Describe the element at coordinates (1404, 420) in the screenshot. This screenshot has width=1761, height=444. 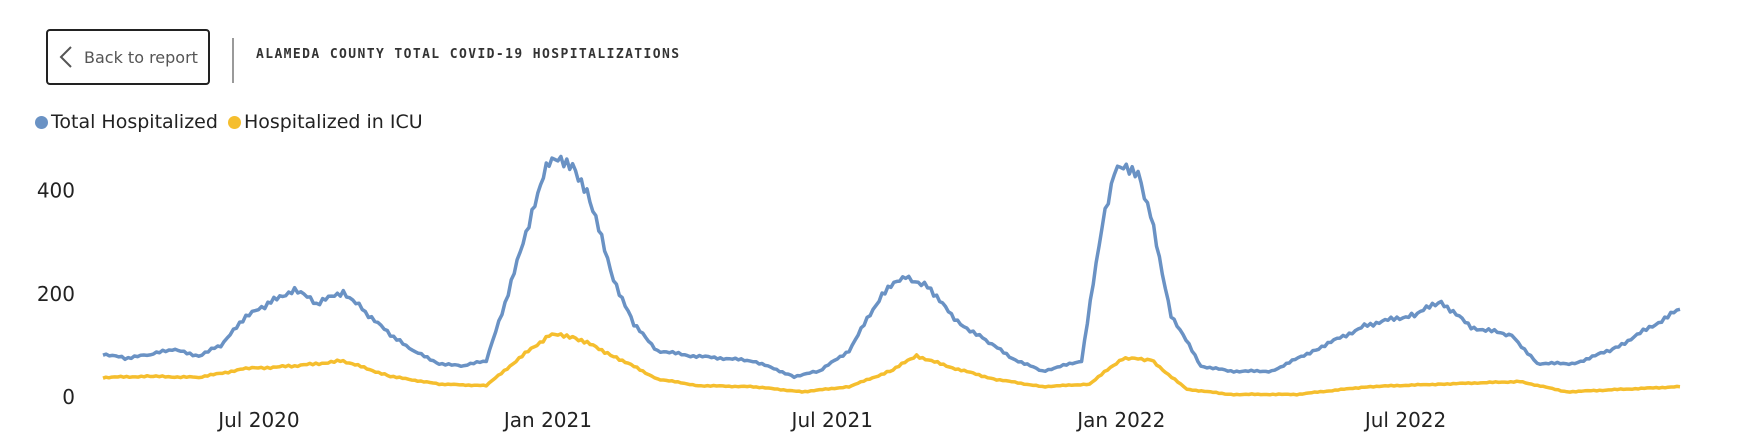
I see `x-tick-label: Jul 2022` at that location.